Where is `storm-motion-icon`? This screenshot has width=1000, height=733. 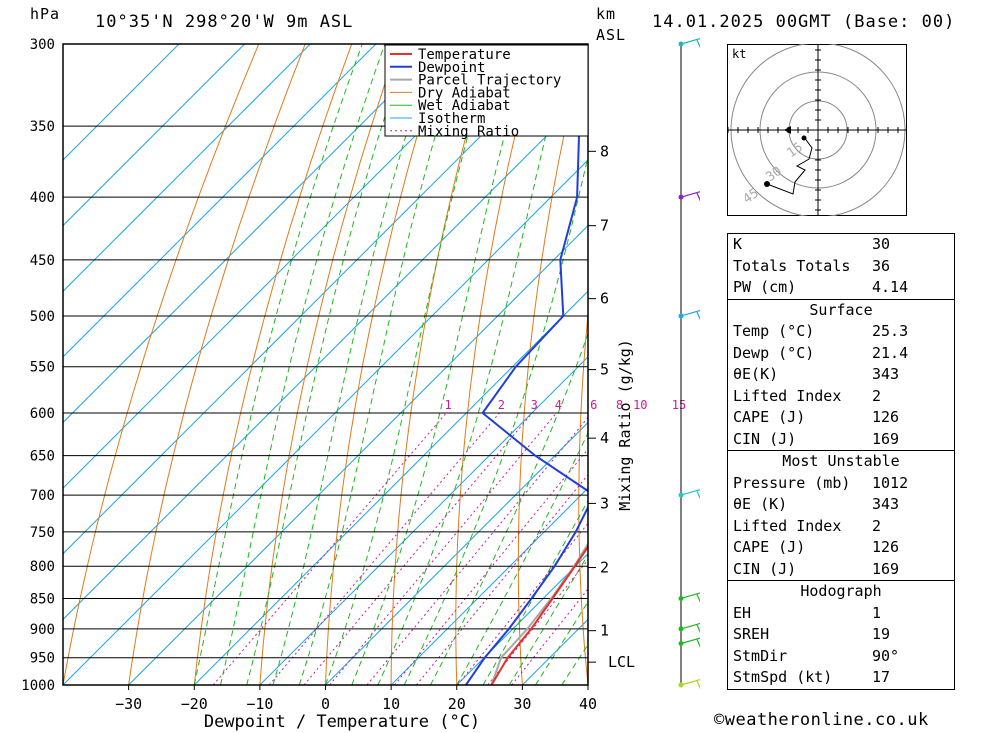
storm-motion-icon is located at coordinates (787, 130).